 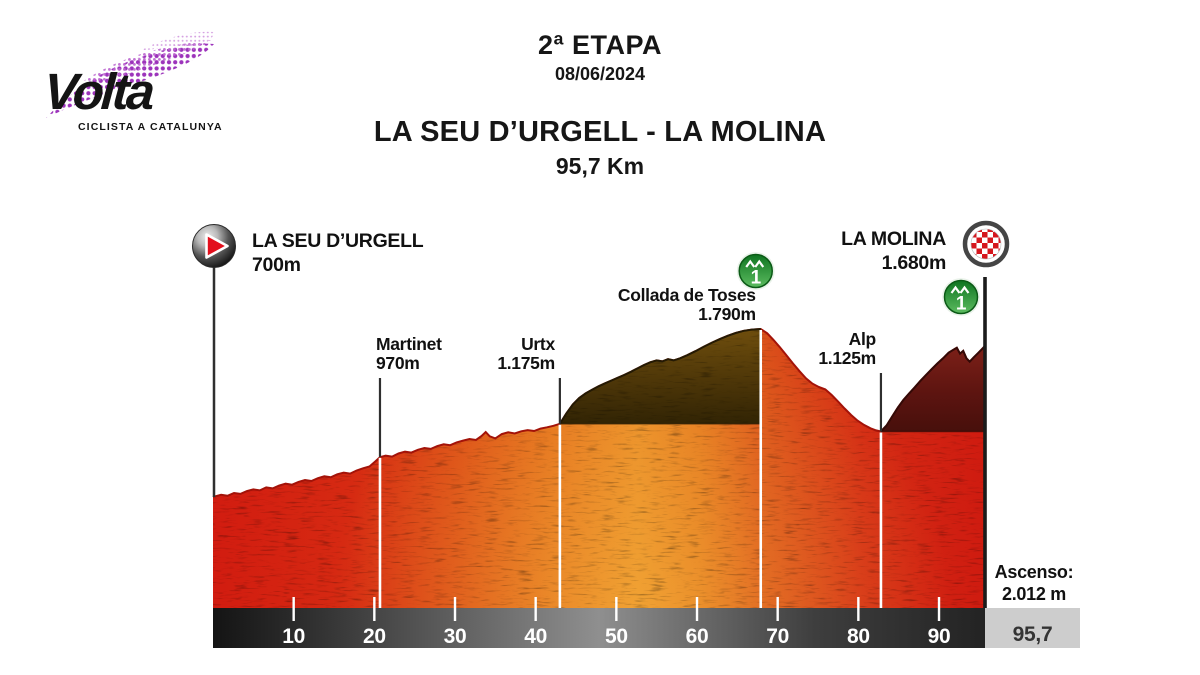 What do you see at coordinates (727, 314) in the screenshot?
I see `waypoint-elevation-2: 1.790m` at bounding box center [727, 314].